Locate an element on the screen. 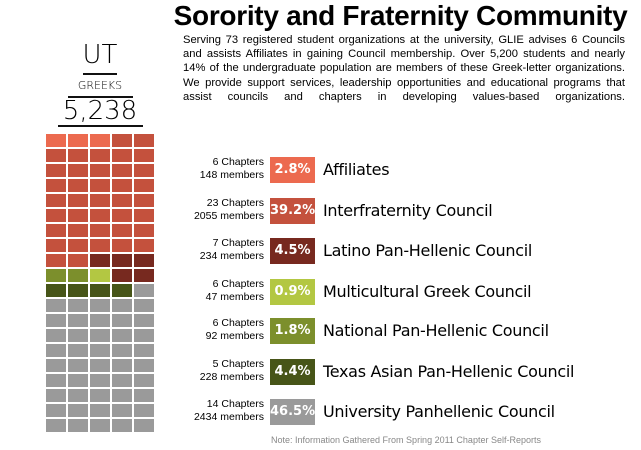 The height and width of the screenshot is (450, 641). members-count: 92 members is located at coordinates (234, 336).